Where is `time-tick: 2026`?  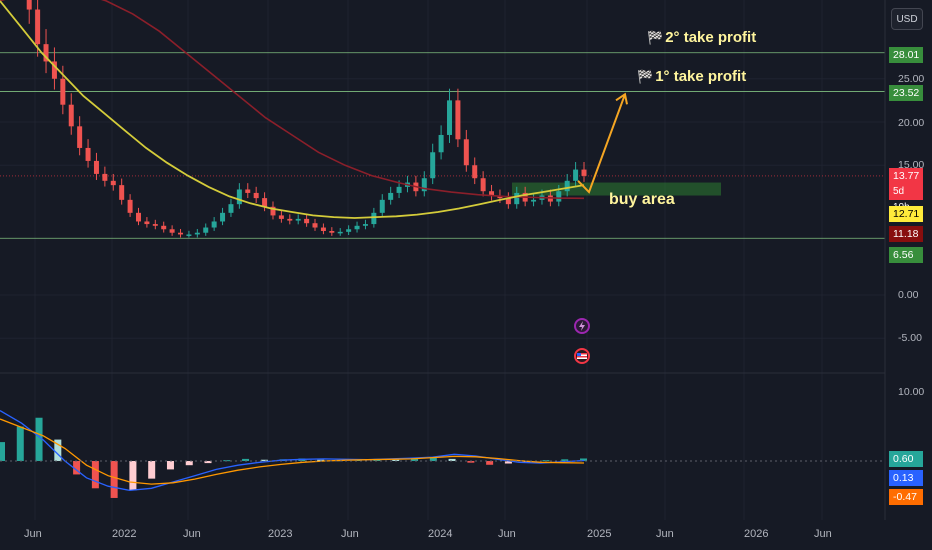
time-tick: 2026 is located at coordinates (756, 534).